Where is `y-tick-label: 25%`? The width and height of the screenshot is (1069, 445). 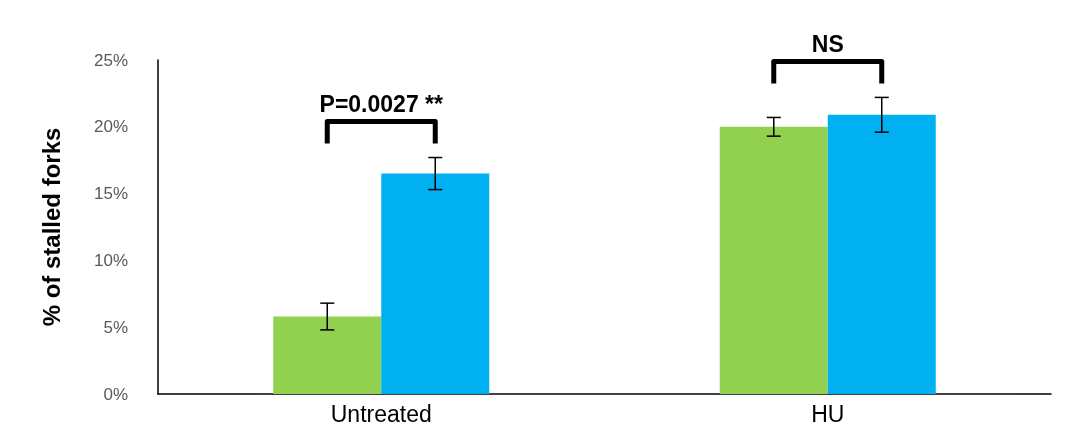
y-tick-label: 25% is located at coordinates (110, 60).